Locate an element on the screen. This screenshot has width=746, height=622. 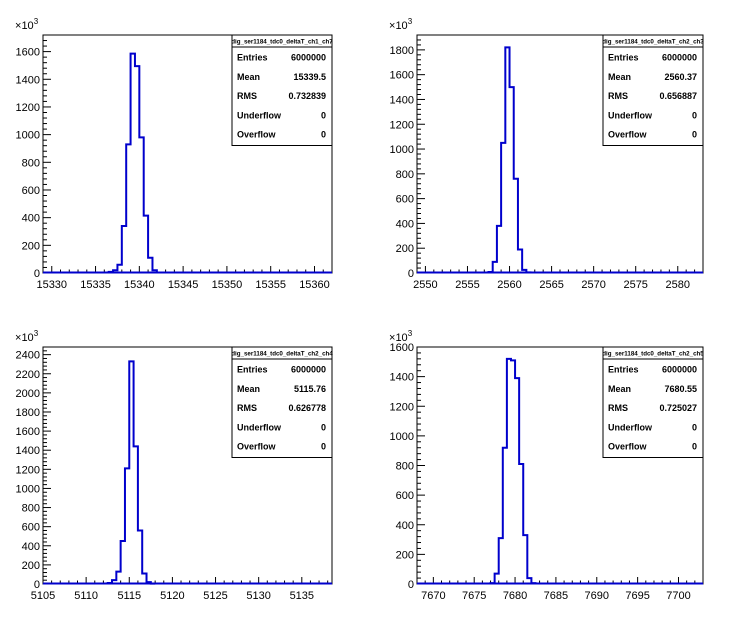
x-tick-label: 5125 is located at coordinates (215, 596).